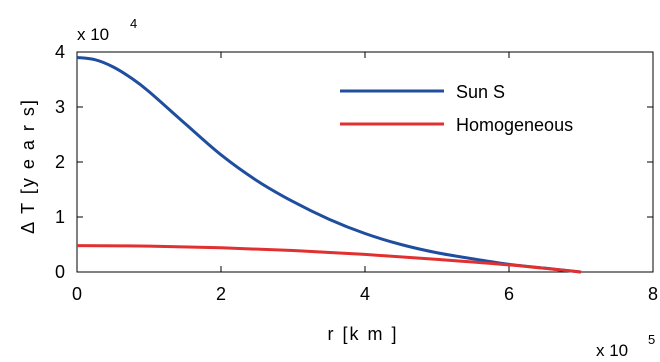  Describe the element at coordinates (93, 34) in the screenshot. I see `y-multiplier-base: x 10` at that location.